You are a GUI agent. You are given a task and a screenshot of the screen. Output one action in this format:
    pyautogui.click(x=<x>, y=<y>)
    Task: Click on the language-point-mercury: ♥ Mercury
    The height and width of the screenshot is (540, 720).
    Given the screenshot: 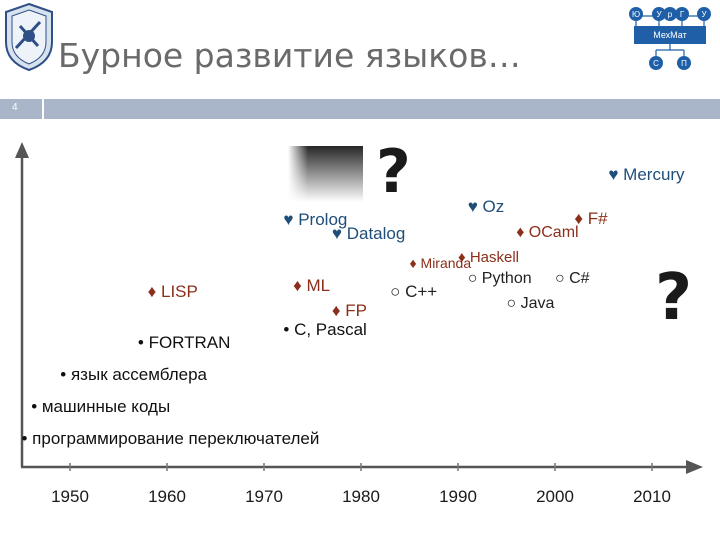 What is the action you would take?
    pyautogui.click(x=646, y=174)
    